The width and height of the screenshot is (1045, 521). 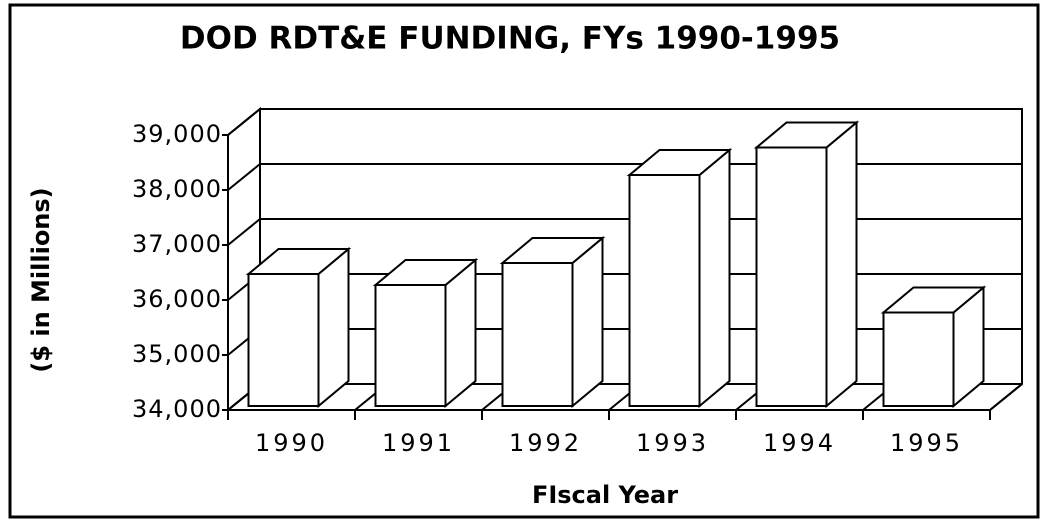 I want to click on x-axis-label: FIscal Year, so click(x=605, y=495).